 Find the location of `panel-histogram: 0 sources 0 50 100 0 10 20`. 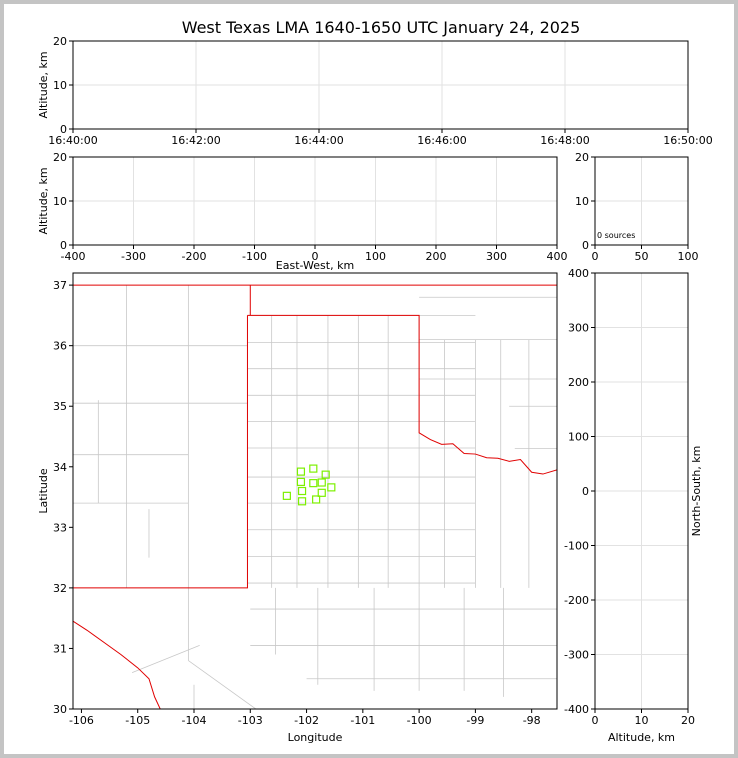

panel-histogram: 0 sources 0 50 100 0 10 20 is located at coordinates (637, 207).